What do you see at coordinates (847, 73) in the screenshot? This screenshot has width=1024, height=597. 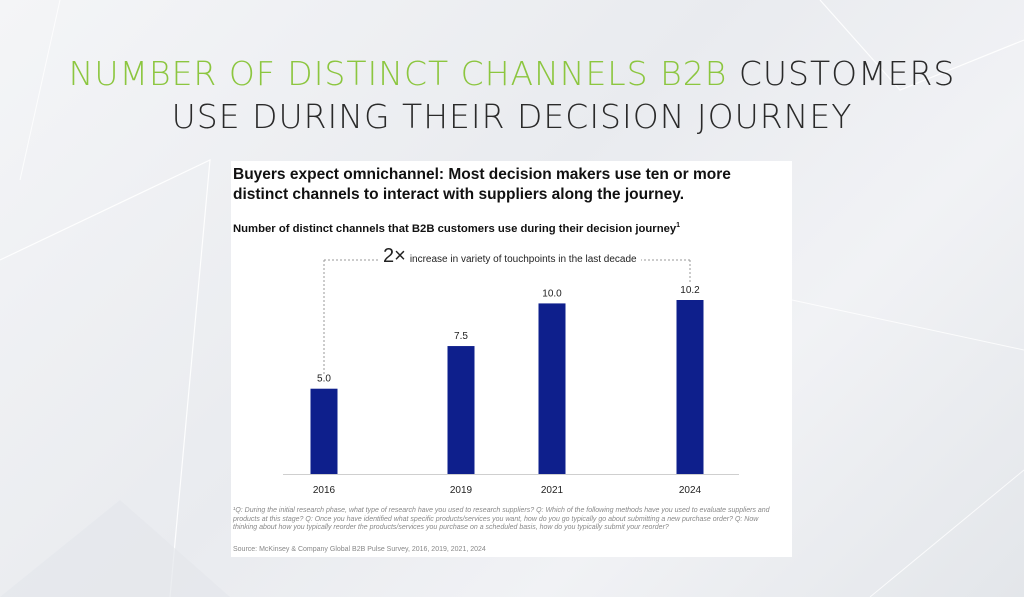 I see `headline-rest: CUSTOMERS` at bounding box center [847, 73].